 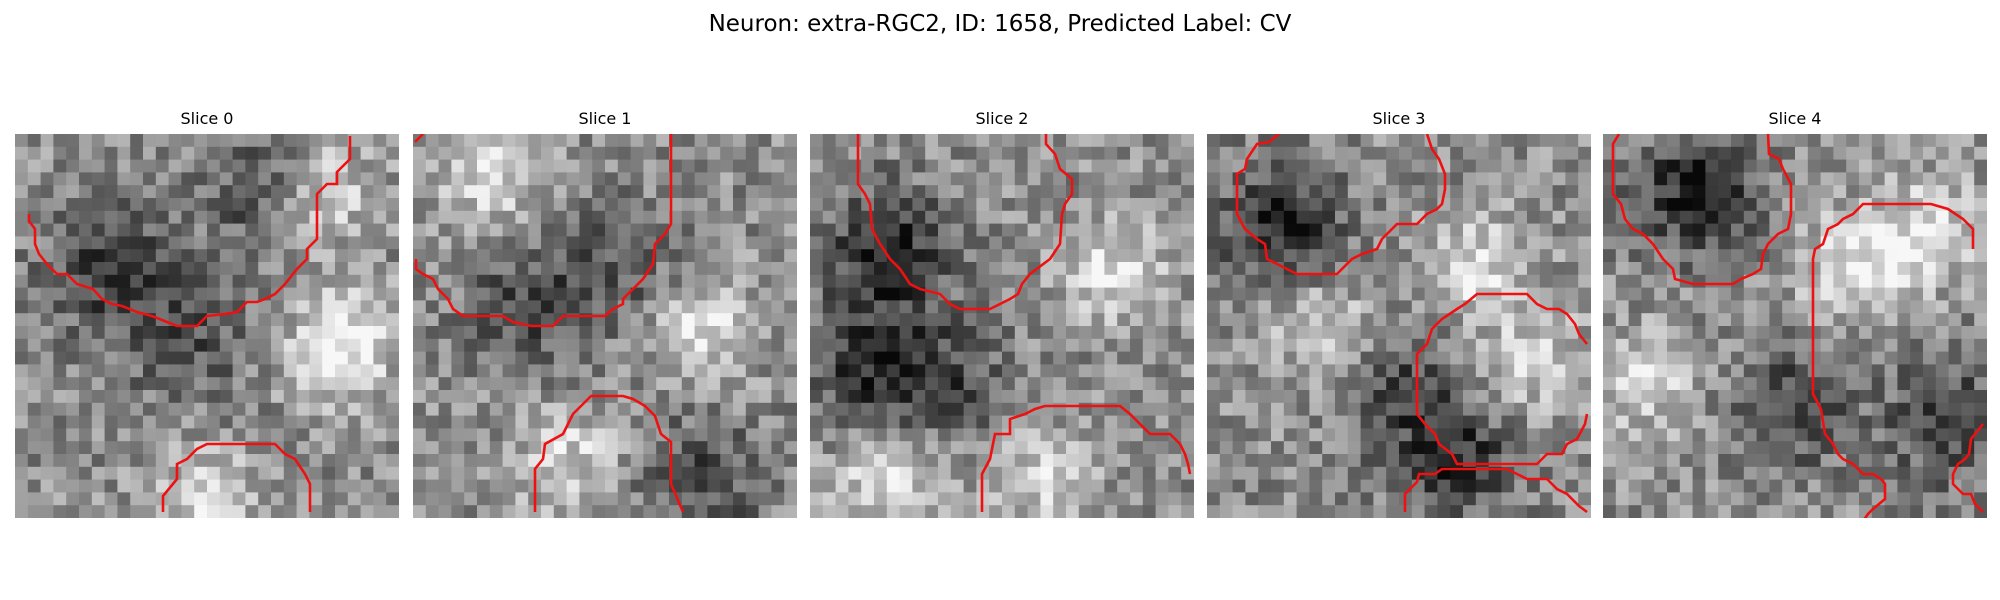 What do you see at coordinates (207, 118) in the screenshot?
I see `slice-title: Slice 0` at bounding box center [207, 118].